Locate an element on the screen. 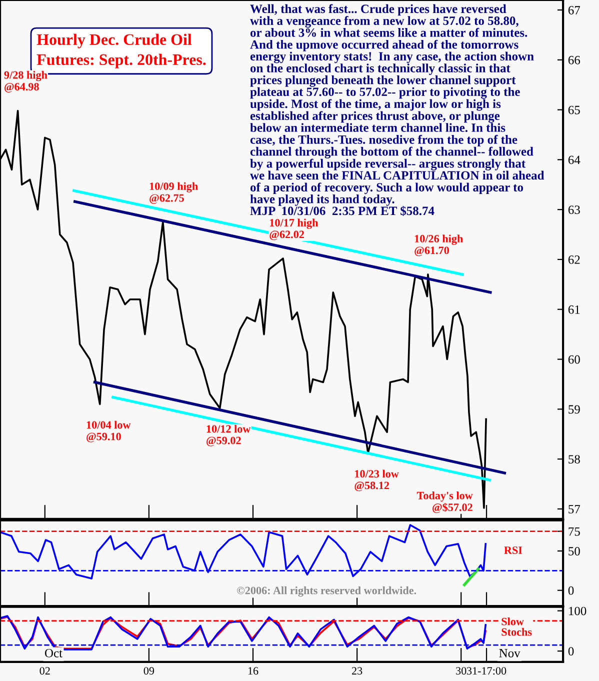 This screenshot has width=599, height=681. annotation: 9/28 high @64.98 is located at coordinates (26, 81).